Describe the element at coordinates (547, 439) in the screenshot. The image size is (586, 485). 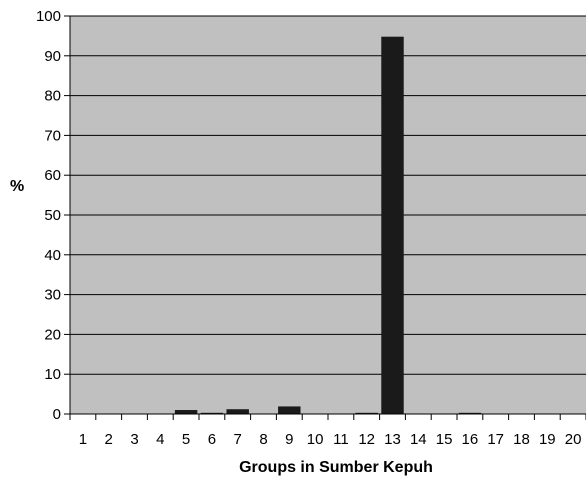
I see `x-tick-label: 19` at that location.